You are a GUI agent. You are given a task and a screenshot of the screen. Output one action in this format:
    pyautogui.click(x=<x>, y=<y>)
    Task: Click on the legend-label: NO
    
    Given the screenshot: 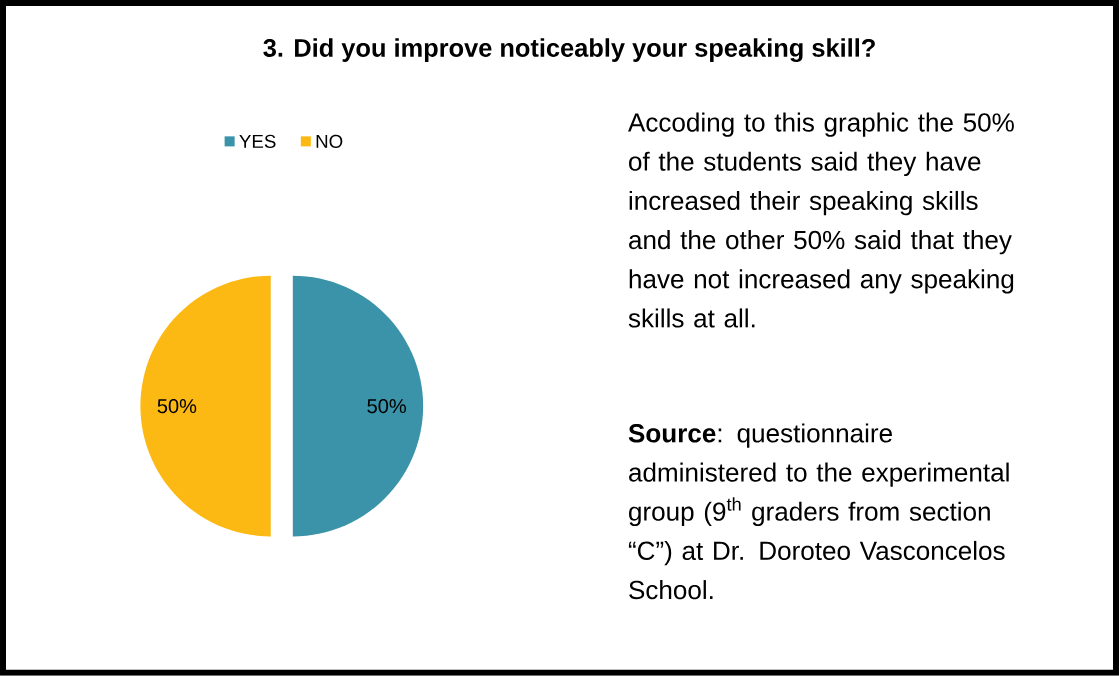 What is the action you would take?
    pyautogui.click(x=329, y=141)
    